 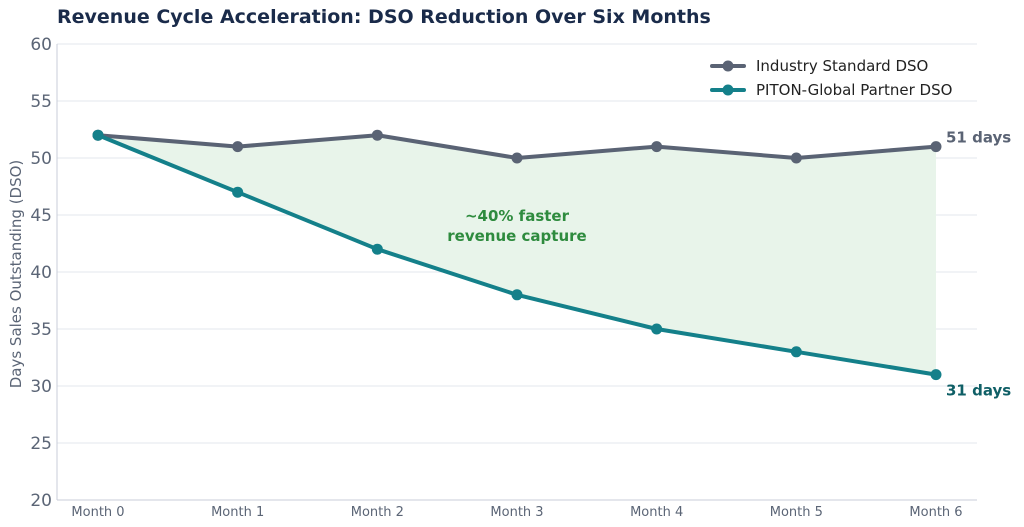 I want to click on y-tick-label: 35, so click(x=41, y=330).